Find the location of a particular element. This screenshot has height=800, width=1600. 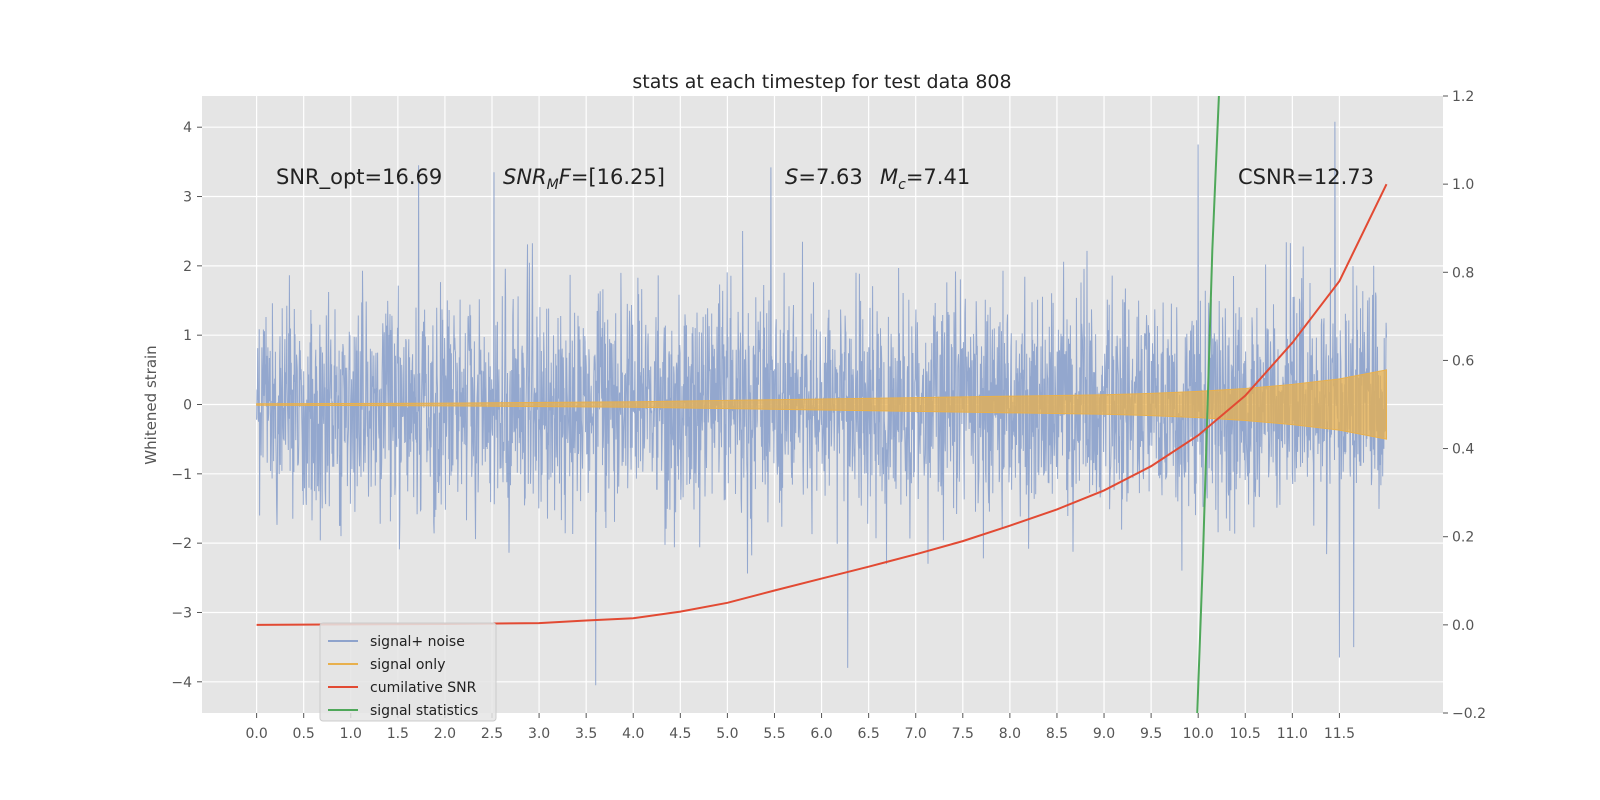

y-right-axis-ticks: 1.2 1.0 0.8 0.6 0.4 0.2 0.0 −0.2 is located at coordinates (1464, 405).